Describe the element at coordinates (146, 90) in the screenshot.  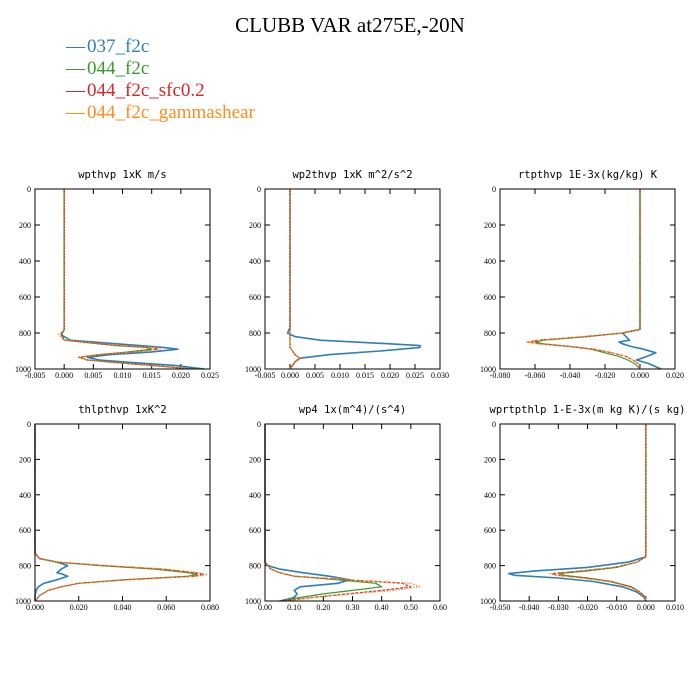
I see `legend-label: 044_f2c_sfc0.2` at that location.